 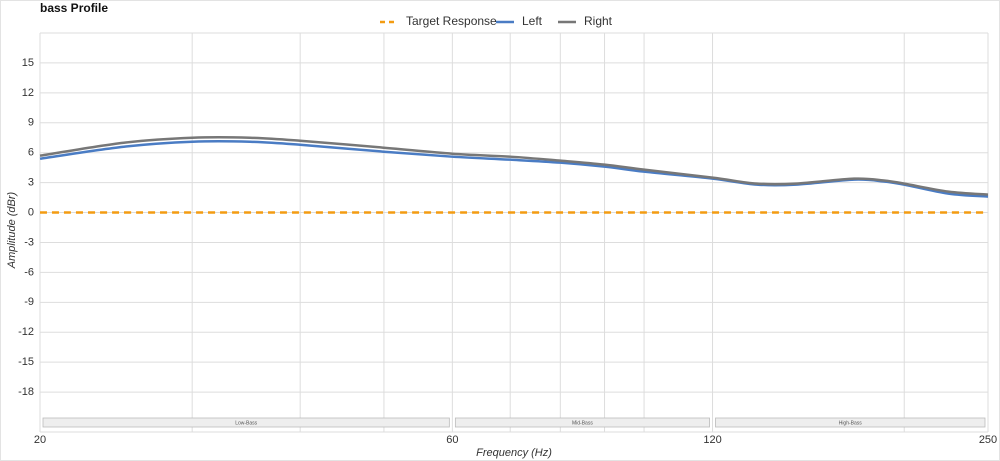 What do you see at coordinates (74, 8) in the screenshot?
I see `chart-title: bass Profile` at bounding box center [74, 8].